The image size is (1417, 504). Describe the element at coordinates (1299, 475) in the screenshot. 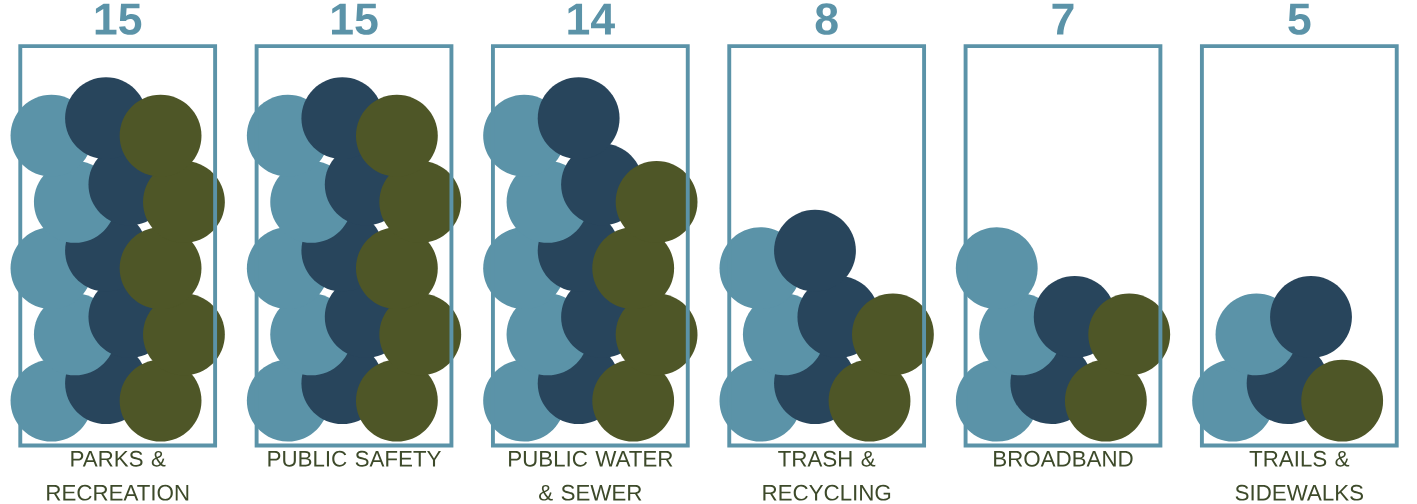

I see `category-label: TRAILS & SIDEWALKS` at that location.